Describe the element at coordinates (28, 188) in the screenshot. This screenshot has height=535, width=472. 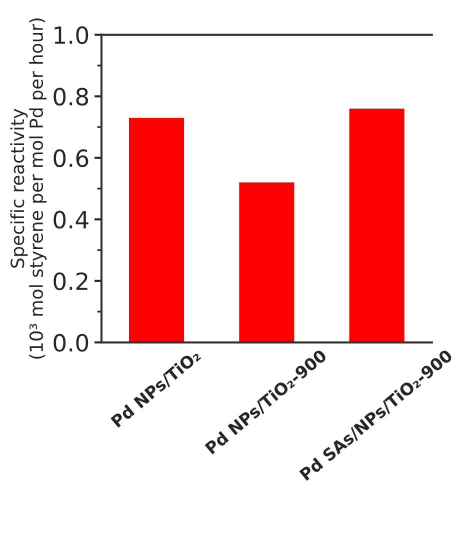
I see `y-axis-title: Specific reactivity (10³ mol styrene per mol Pd per hour)` at that location.